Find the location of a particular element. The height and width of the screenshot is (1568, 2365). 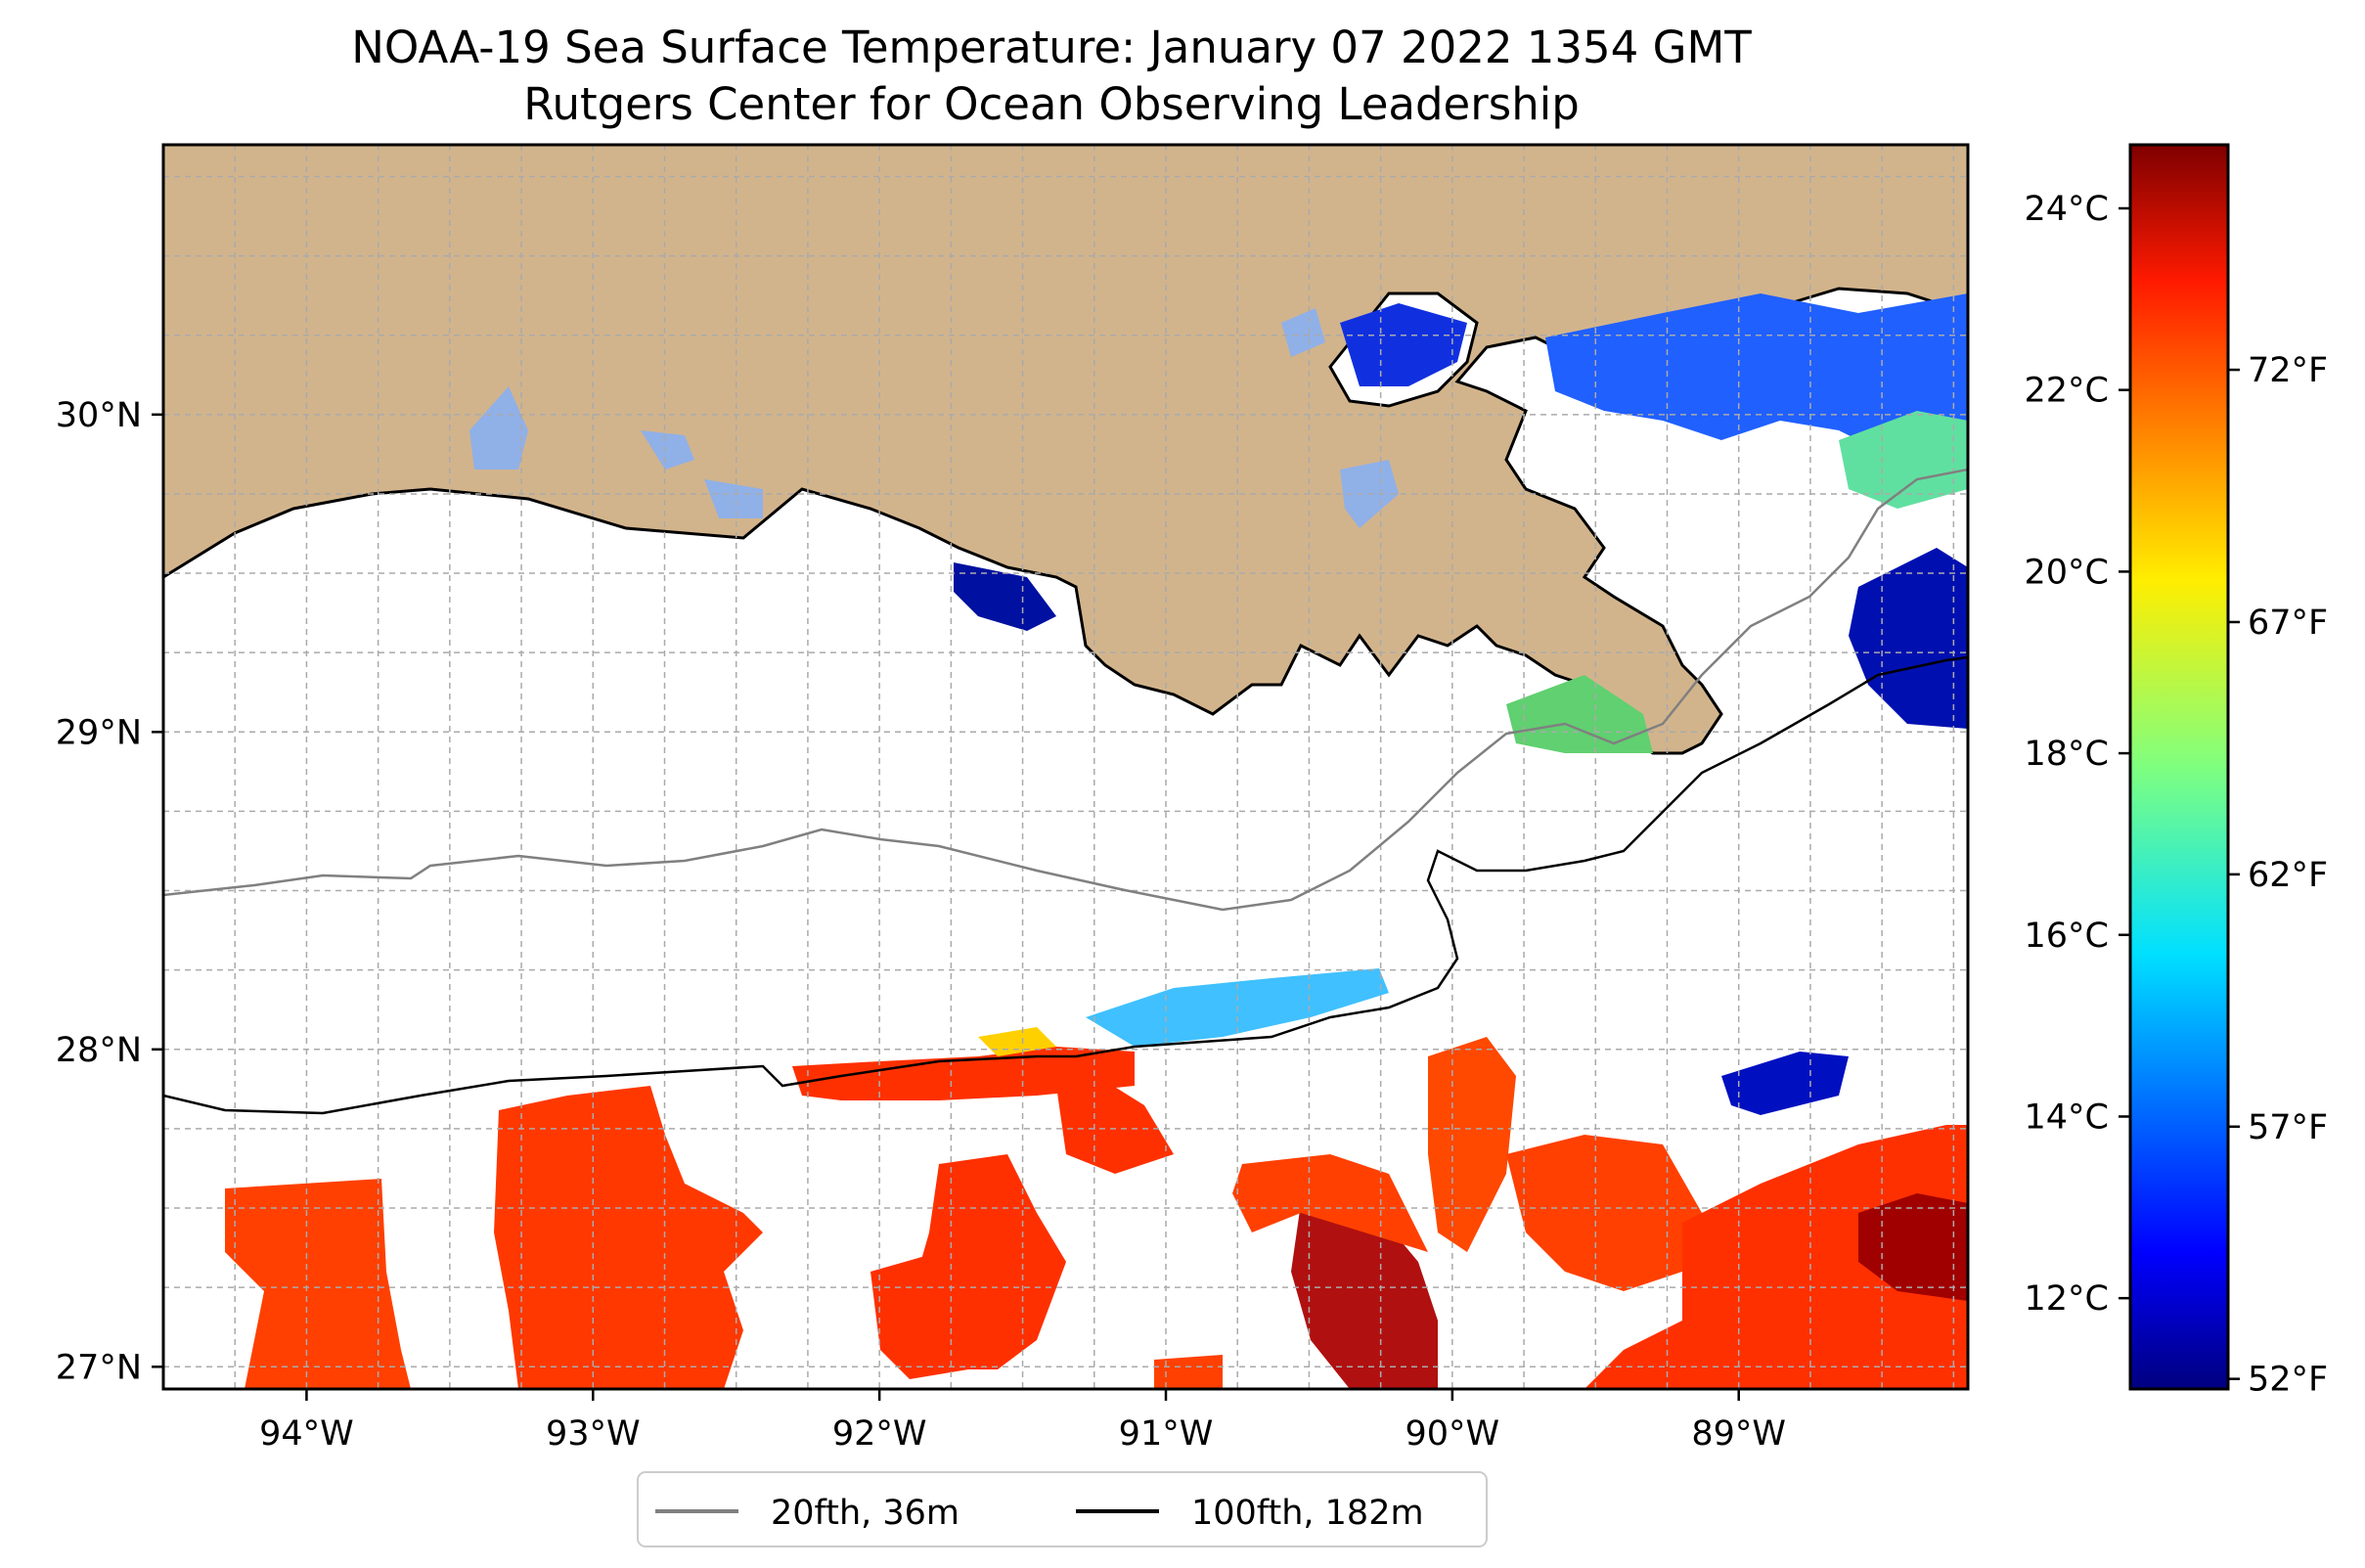

fahrenheit-tick-label: 62°F is located at coordinates (2288, 875).